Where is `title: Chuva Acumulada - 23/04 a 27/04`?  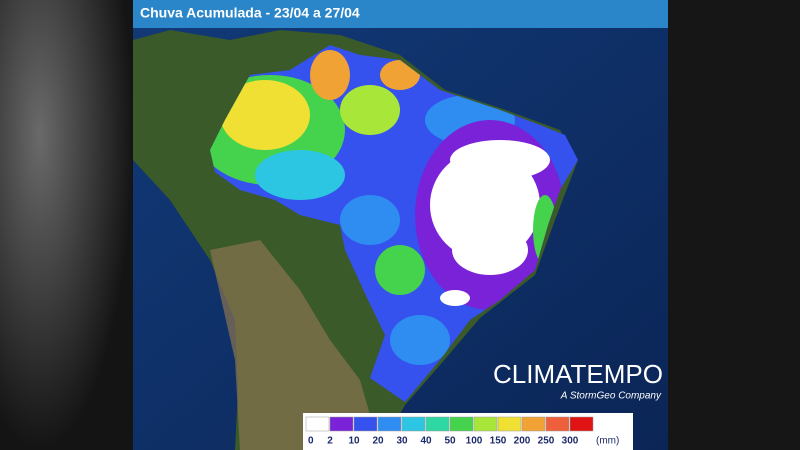
title: Chuva Acumulada - 23/04 a 27/04 is located at coordinates (250, 13).